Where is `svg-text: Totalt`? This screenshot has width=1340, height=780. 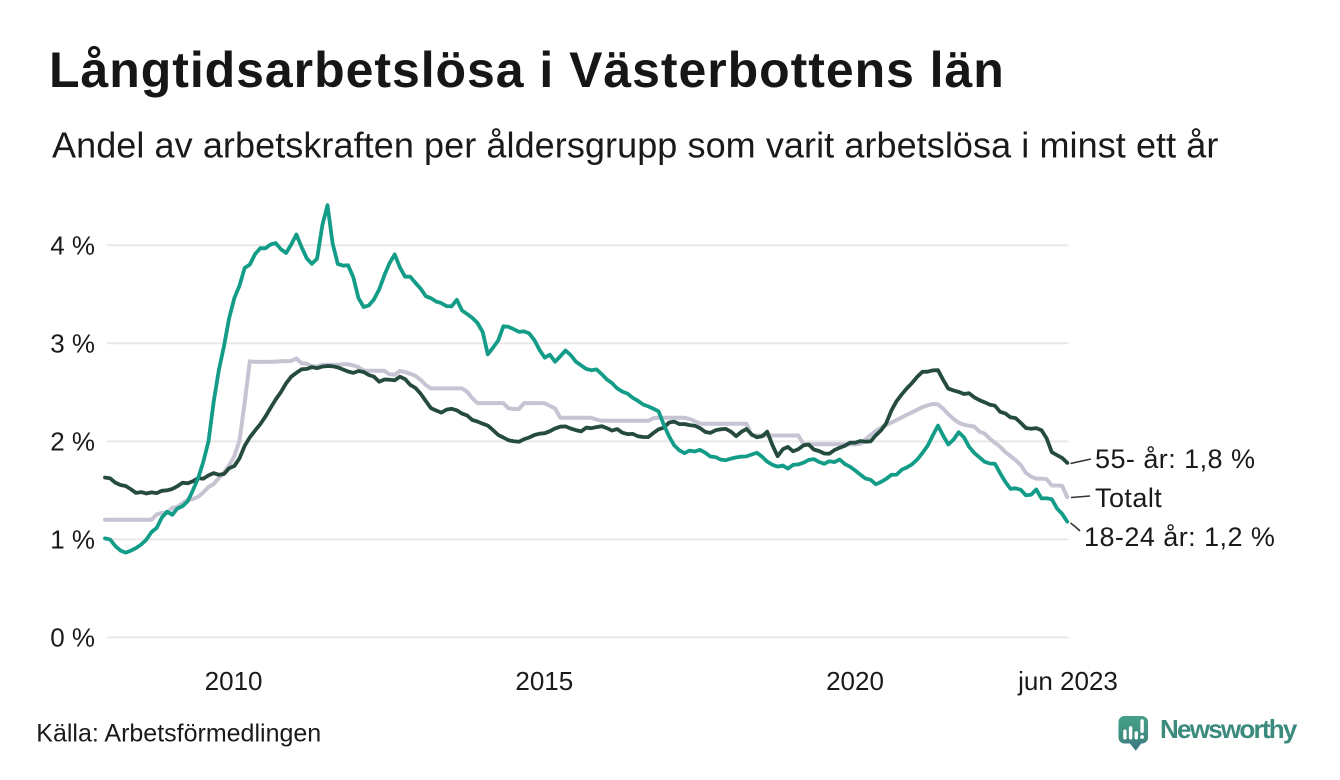
svg-text: Totalt is located at coordinates (1128, 498).